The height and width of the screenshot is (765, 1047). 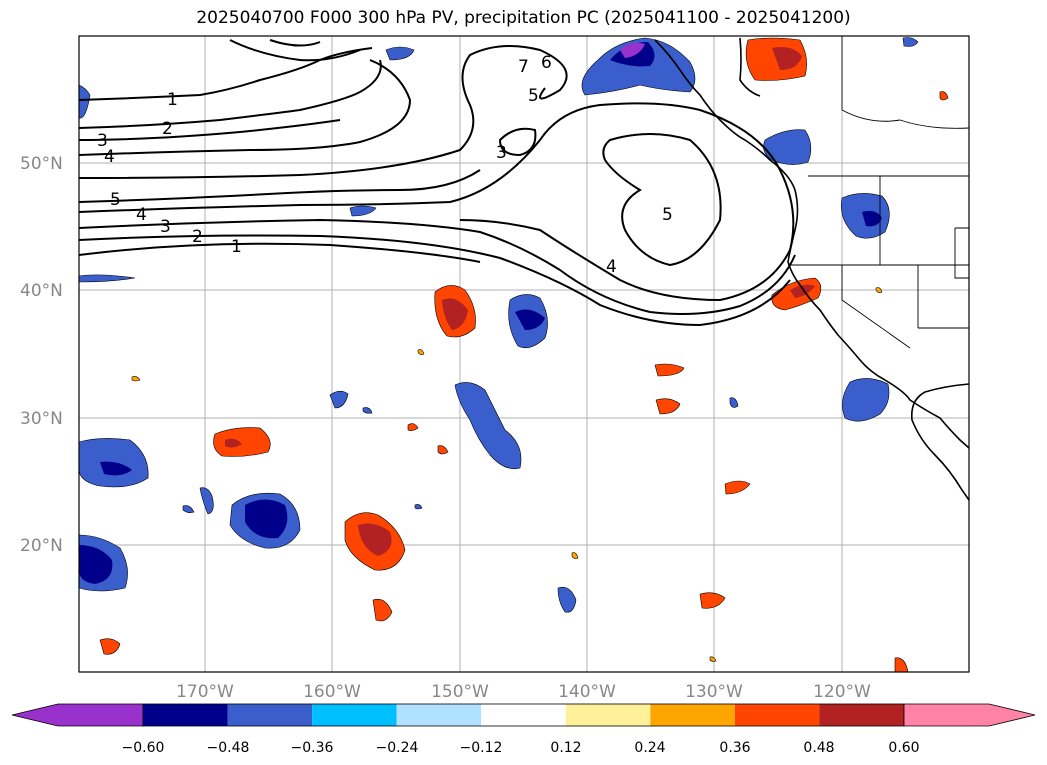 What do you see at coordinates (734, 748) in the screenshot?
I see `colorbar-tick-label: 0.36` at bounding box center [734, 748].